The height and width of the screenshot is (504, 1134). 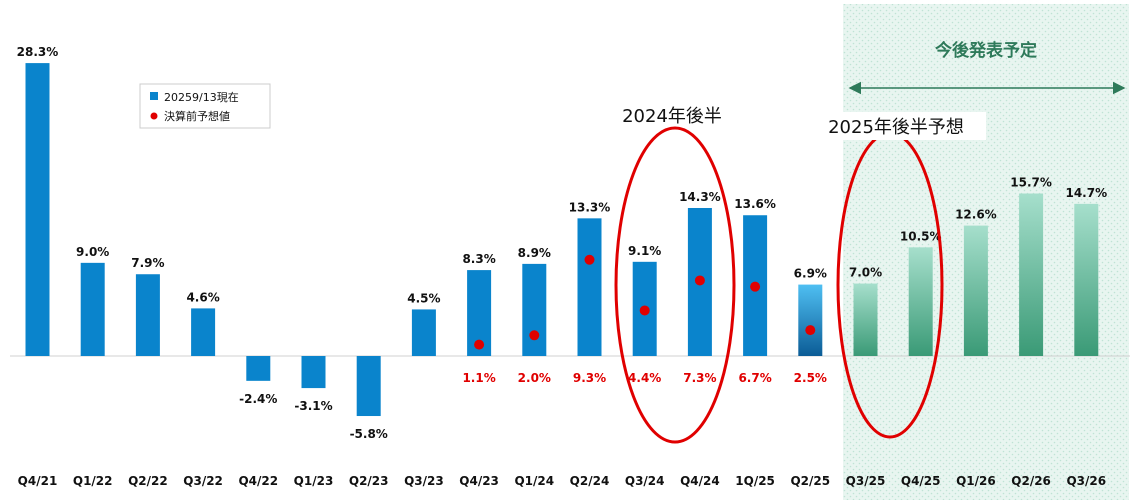 I want to click on legend: 20259/13現在 決算前予想値, so click(x=205, y=106).